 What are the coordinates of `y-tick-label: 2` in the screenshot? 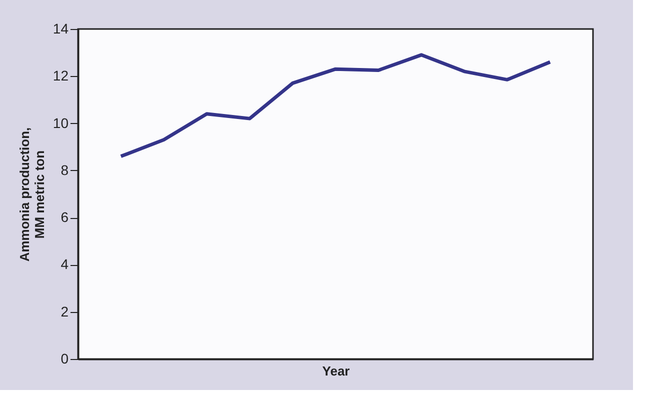 It's located at (64, 311).